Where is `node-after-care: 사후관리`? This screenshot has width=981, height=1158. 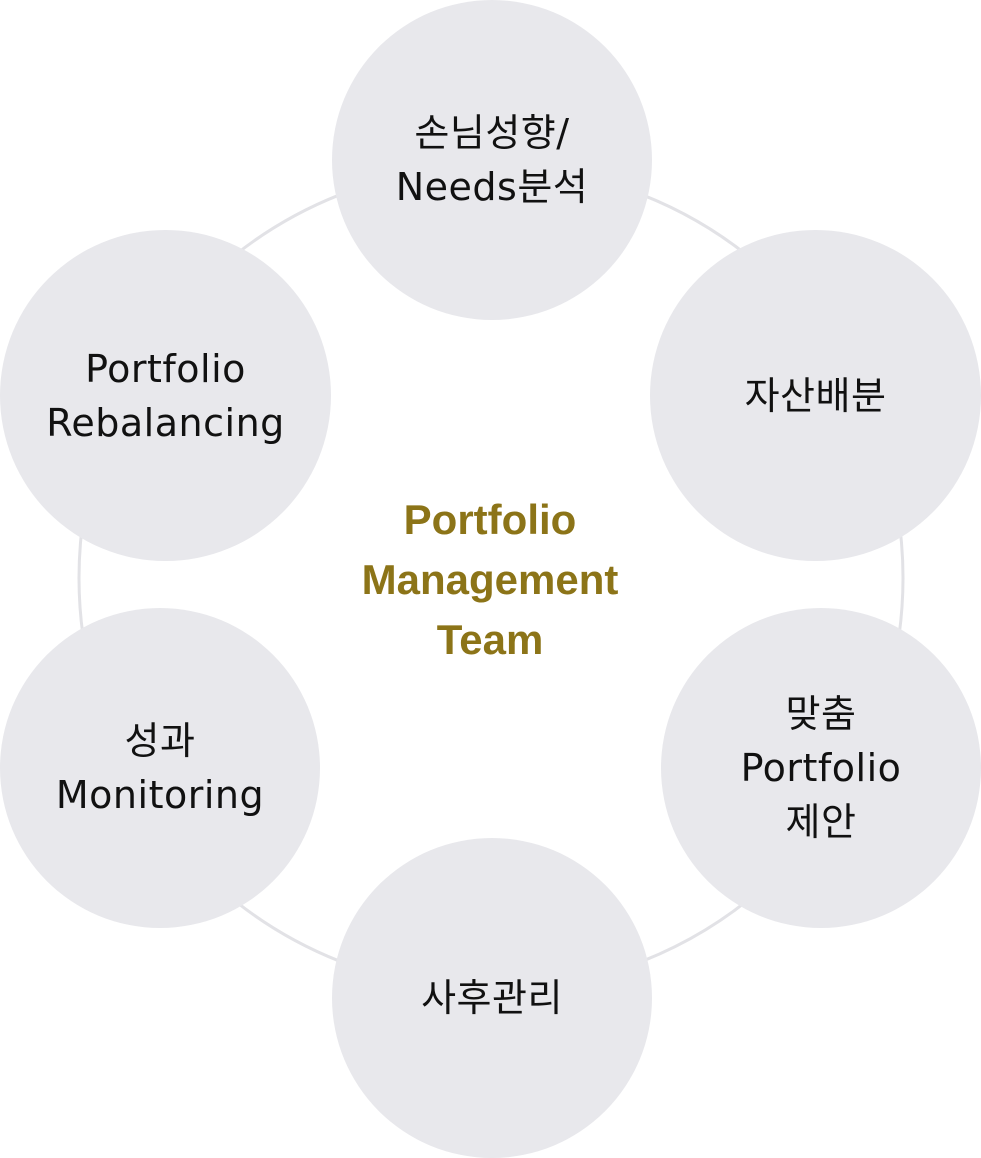 node-after-care: 사후관리 is located at coordinates (492, 998).